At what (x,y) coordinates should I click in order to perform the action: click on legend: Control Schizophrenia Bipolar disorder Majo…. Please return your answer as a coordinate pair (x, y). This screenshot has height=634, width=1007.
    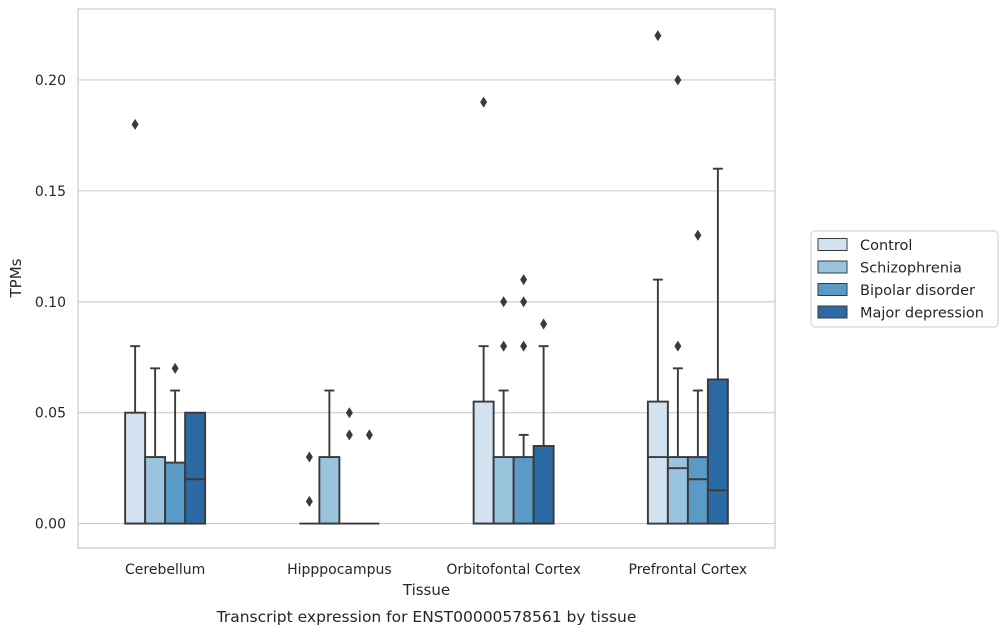
    Looking at the image, I should click on (904, 279).